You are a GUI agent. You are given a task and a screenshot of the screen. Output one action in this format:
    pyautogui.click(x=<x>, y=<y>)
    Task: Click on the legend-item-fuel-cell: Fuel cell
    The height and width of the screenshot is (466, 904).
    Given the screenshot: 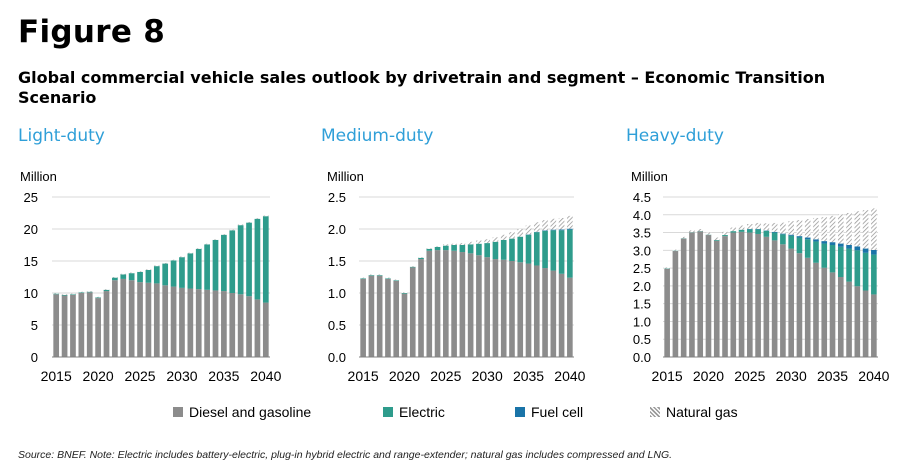 What is the action you would take?
    pyautogui.click(x=549, y=412)
    